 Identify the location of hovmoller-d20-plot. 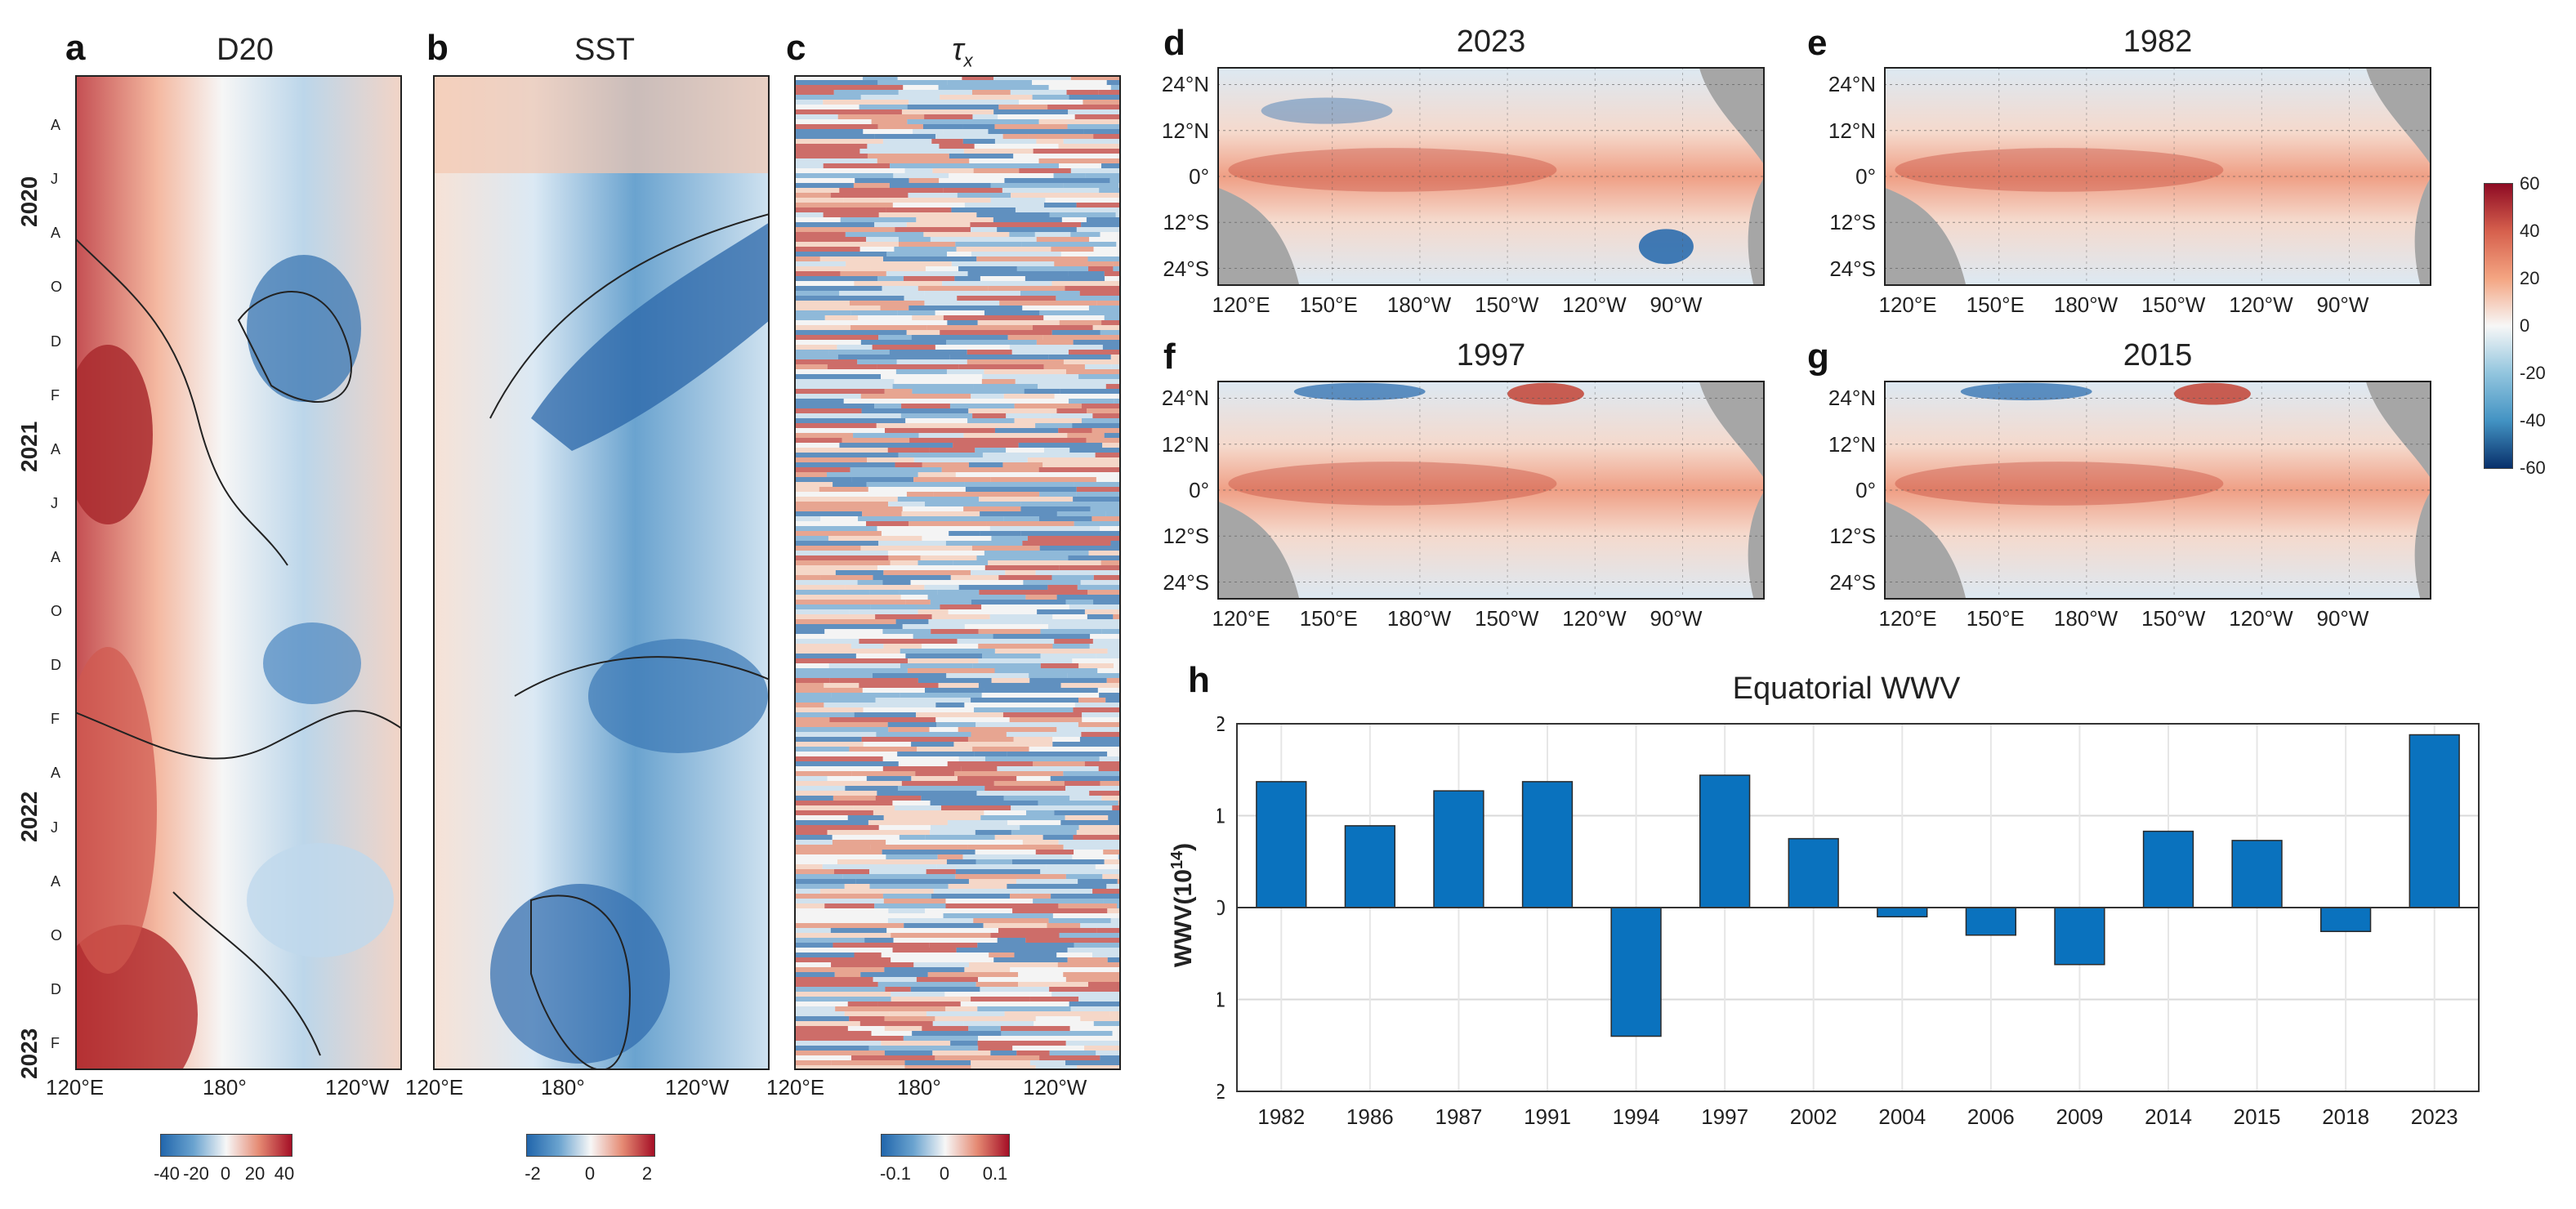
(239, 572).